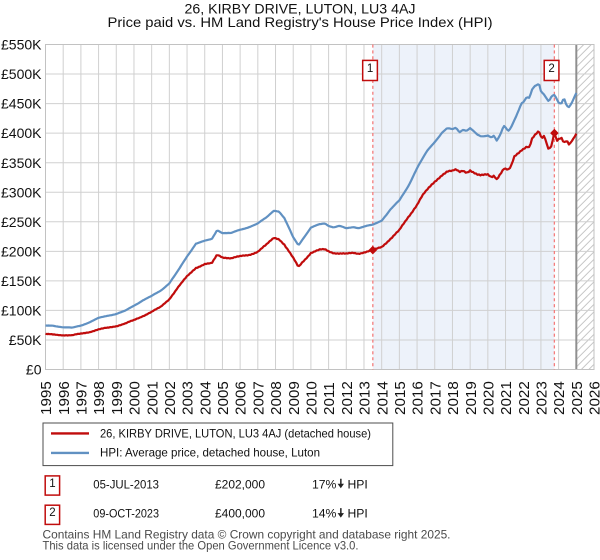 The width and height of the screenshot is (600, 560). What do you see at coordinates (34, 370) in the screenshot?
I see `svg-text: £0` at bounding box center [34, 370].